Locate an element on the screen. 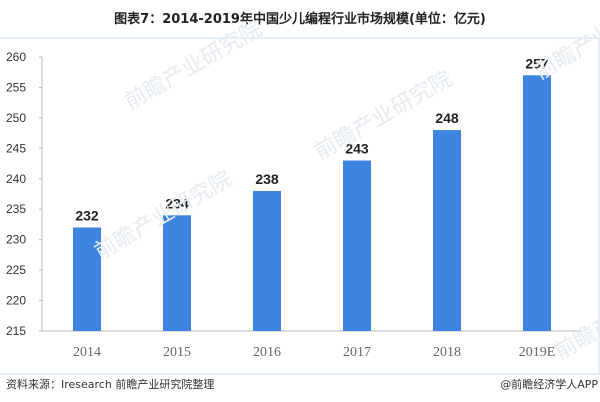  x-tick-label: 2016 is located at coordinates (267, 352).